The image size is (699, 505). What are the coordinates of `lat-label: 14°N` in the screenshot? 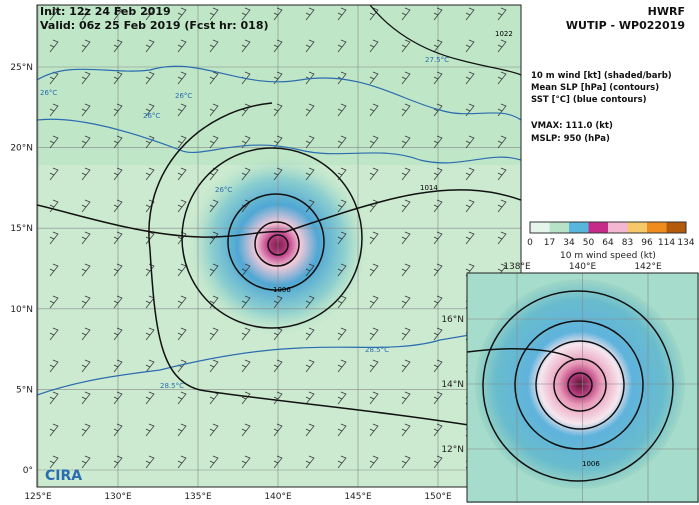 It's located at (452, 385).